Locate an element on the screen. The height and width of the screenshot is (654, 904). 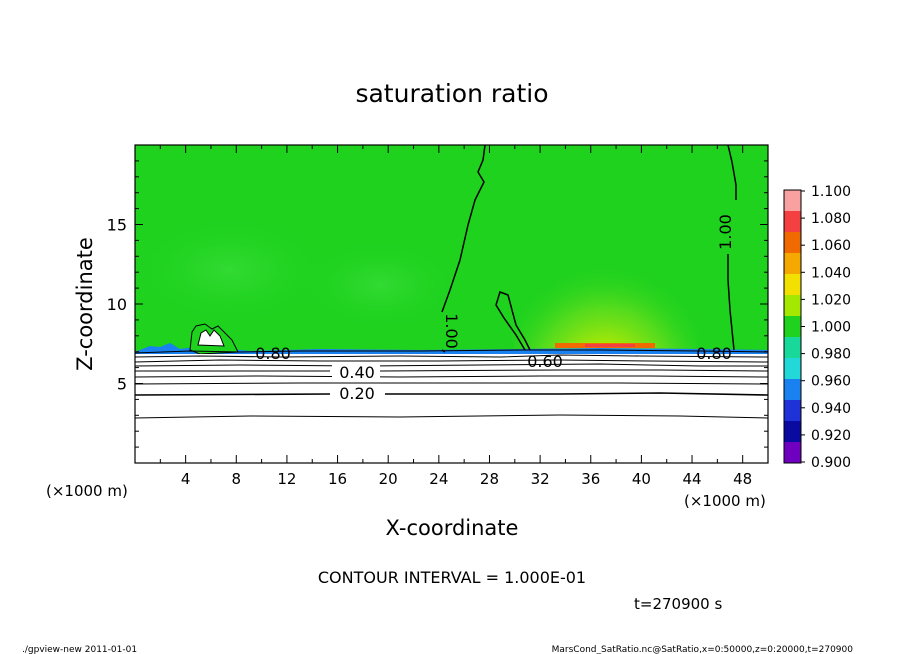
contour-line-1-00-left is located at coordinates (463, 229).